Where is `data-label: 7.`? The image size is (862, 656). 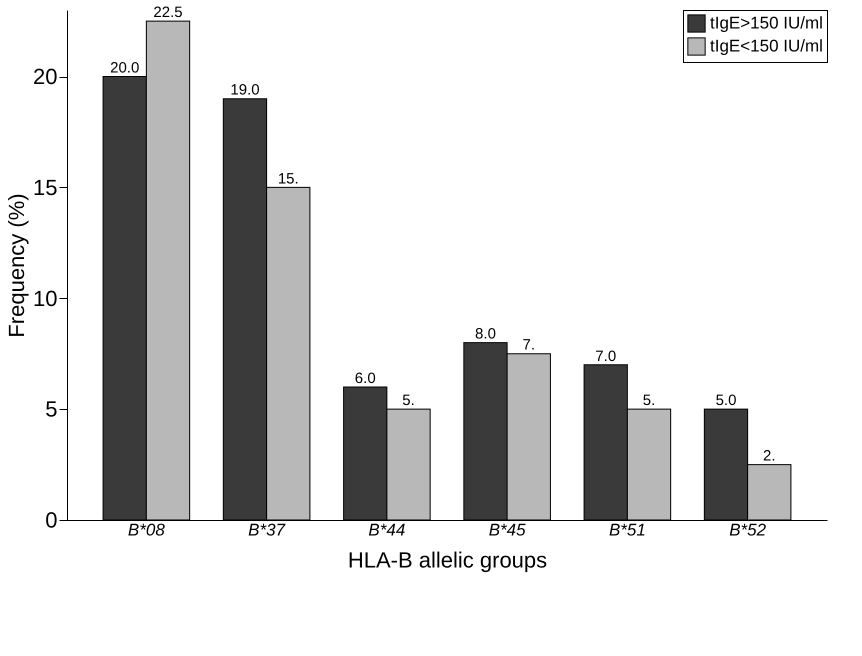
data-label: 7. is located at coordinates (529, 345).